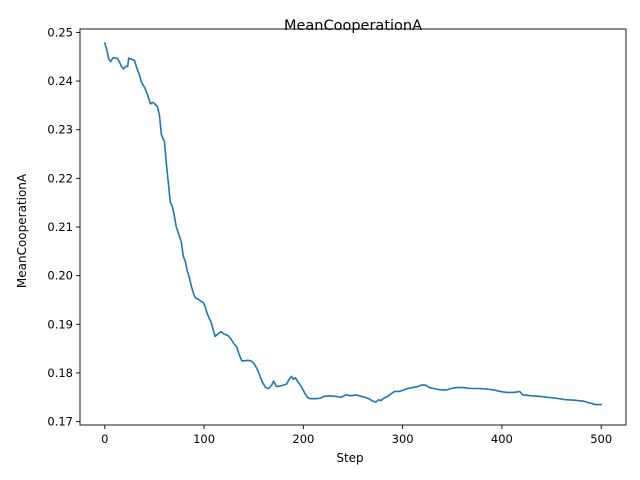 This screenshot has height=480, width=640. Describe the element at coordinates (60, 373) in the screenshot. I see `y-tick-label: 0.18` at that location.